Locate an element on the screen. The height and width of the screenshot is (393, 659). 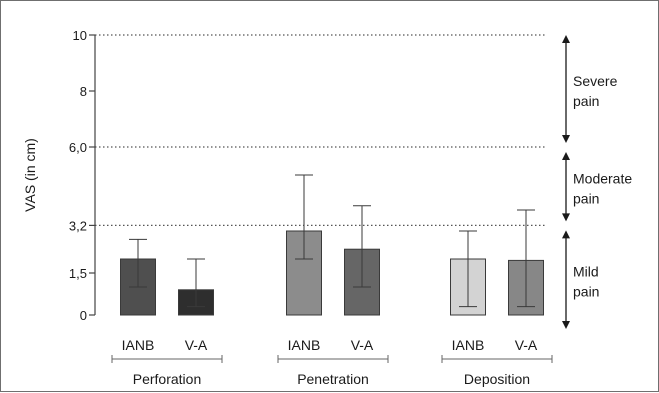
category-label-1-1: V-A is located at coordinates (362, 345).